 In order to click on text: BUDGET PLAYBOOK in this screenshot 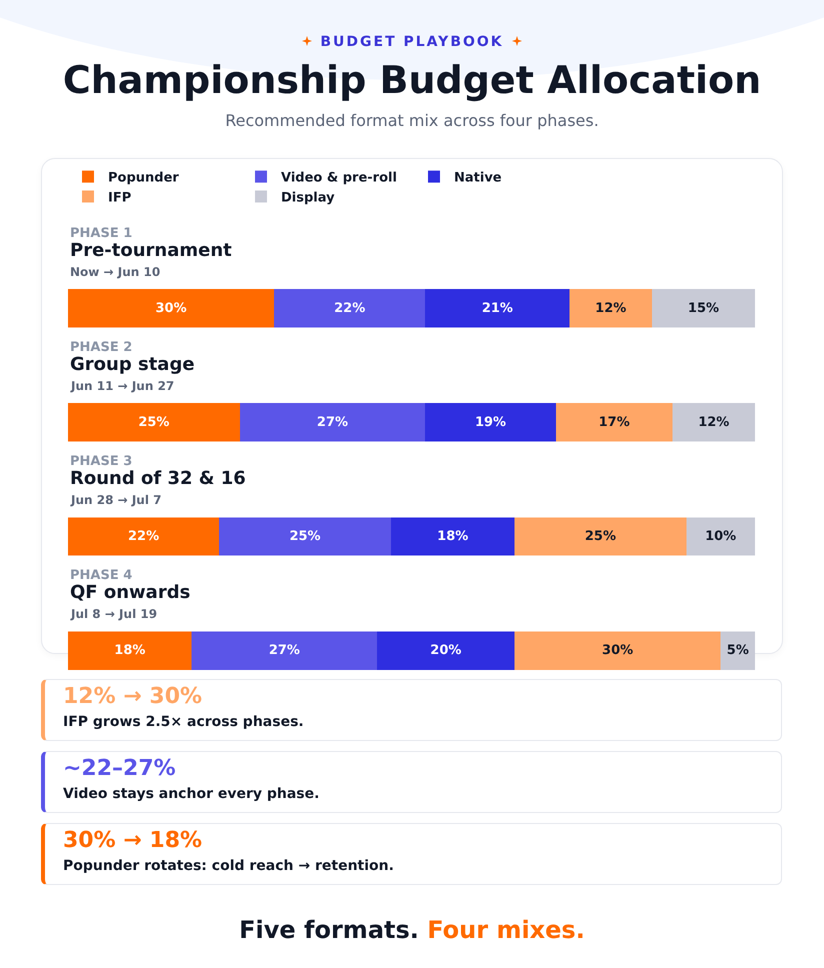, I will do `click(412, 42)`.